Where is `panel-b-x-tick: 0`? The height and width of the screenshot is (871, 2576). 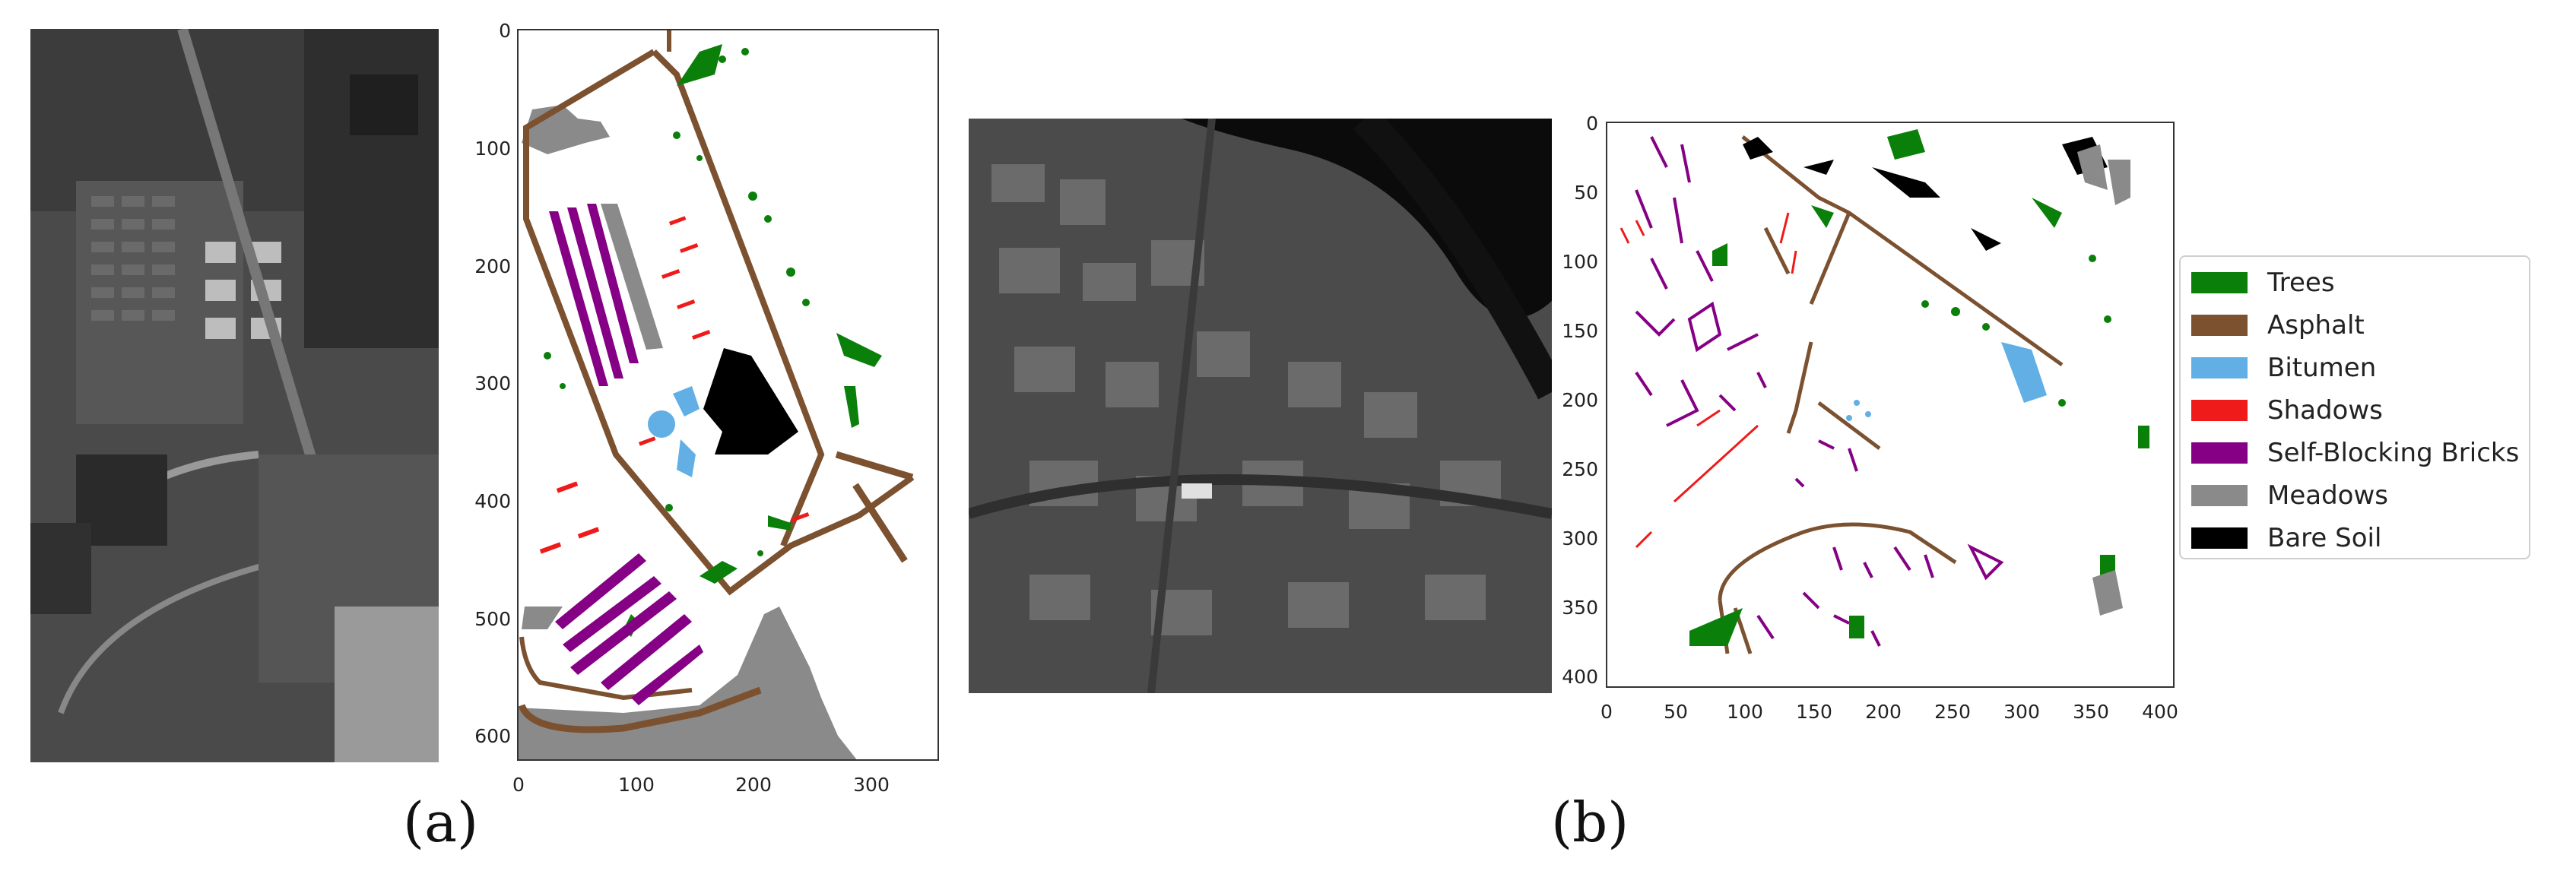
panel-b-x-tick: 0 is located at coordinates (1607, 712).